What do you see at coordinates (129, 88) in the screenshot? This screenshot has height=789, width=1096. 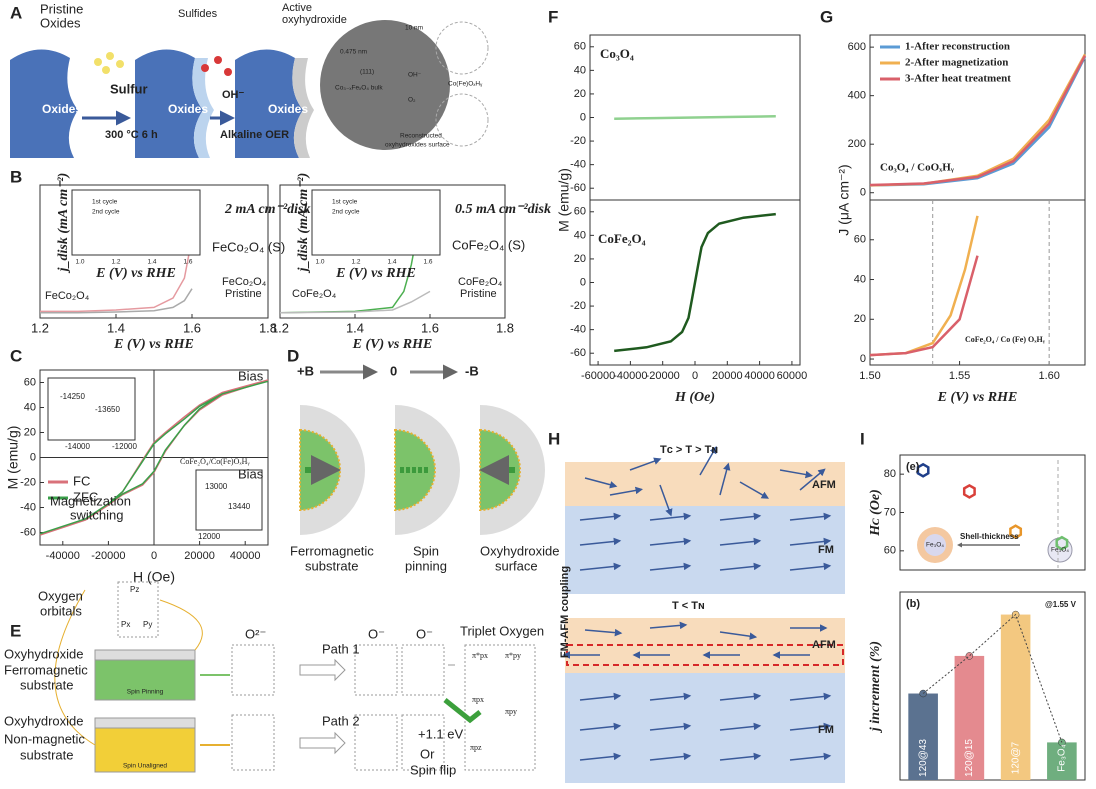 I see `label: Sulfur` at bounding box center [129, 88].